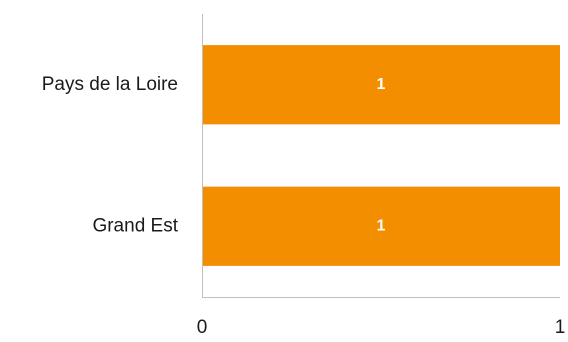 This screenshot has height=342, width=568. Describe the element at coordinates (110, 84) in the screenshot. I see `category-label: Pays de la Loire` at that location.